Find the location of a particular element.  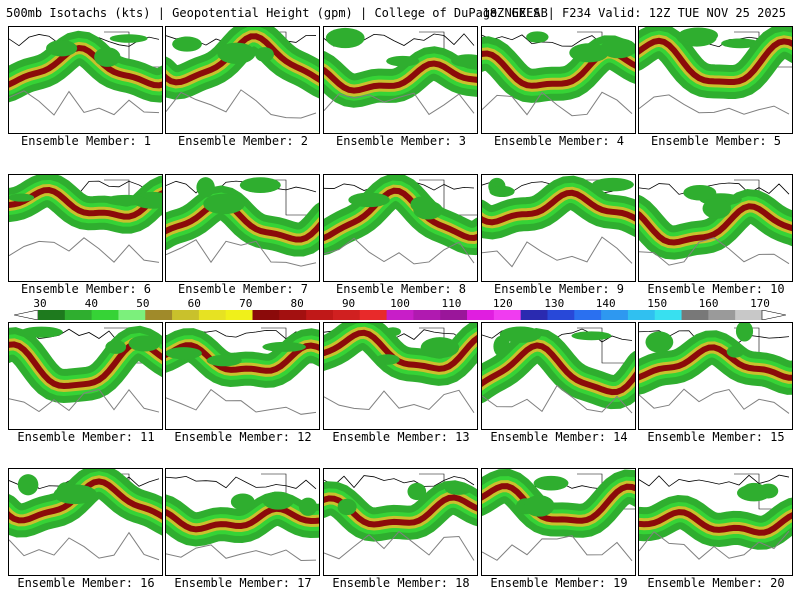

ensemble-member-label: Ensemble Member: 20 is located at coordinates (716, 583).